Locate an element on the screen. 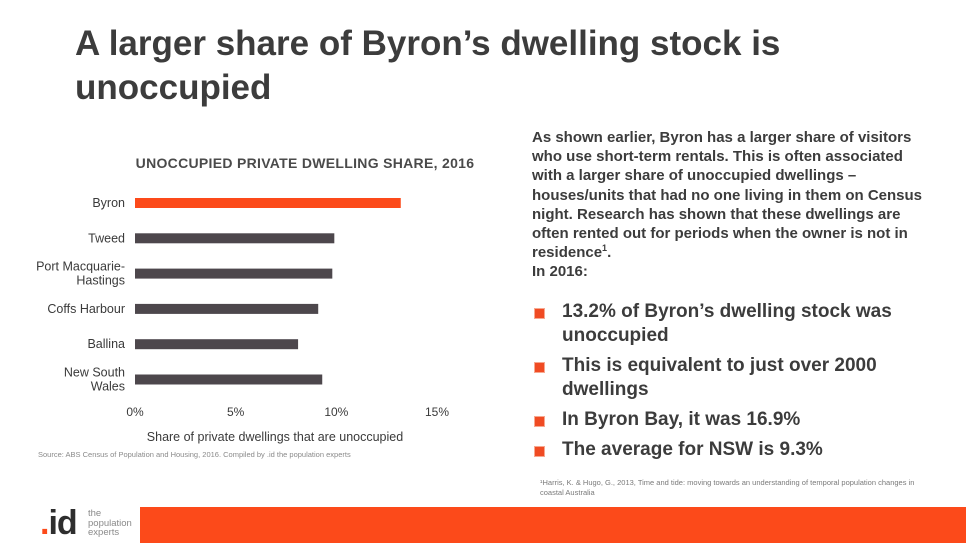 Image resolution: width=966 pixels, height=543 pixels. logo-tagline: the population experts is located at coordinates (128, 523).